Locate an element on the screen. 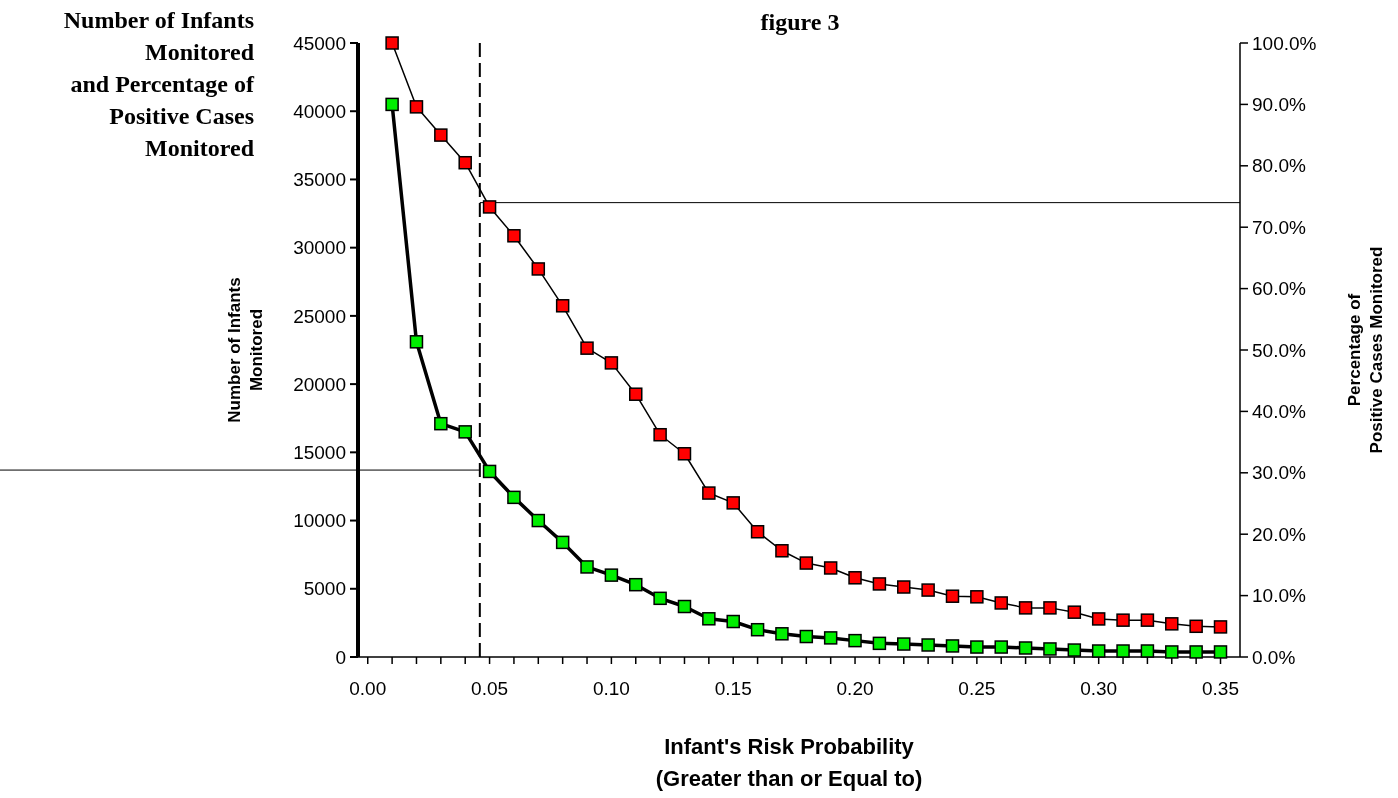  y2-tick-label: 30.0% is located at coordinates (1279, 473).